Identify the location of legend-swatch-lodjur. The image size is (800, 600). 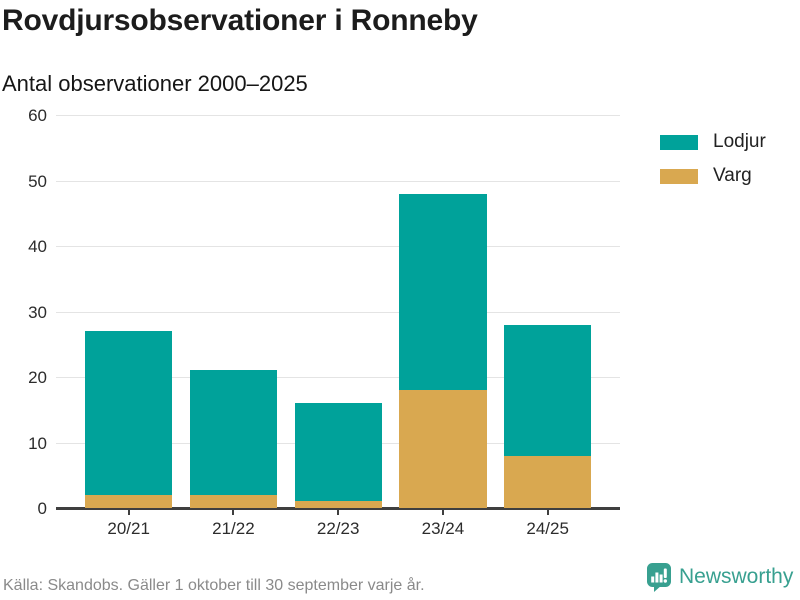
(679, 142).